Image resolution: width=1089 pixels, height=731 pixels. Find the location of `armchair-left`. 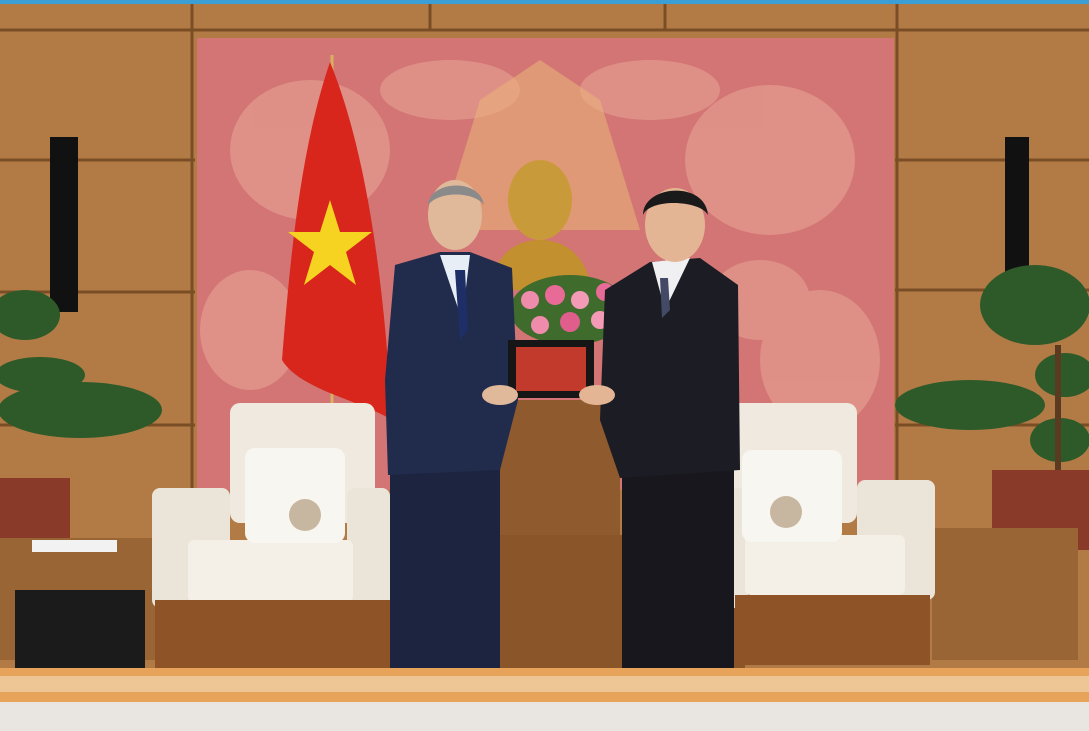

armchair-left is located at coordinates (271, 540).